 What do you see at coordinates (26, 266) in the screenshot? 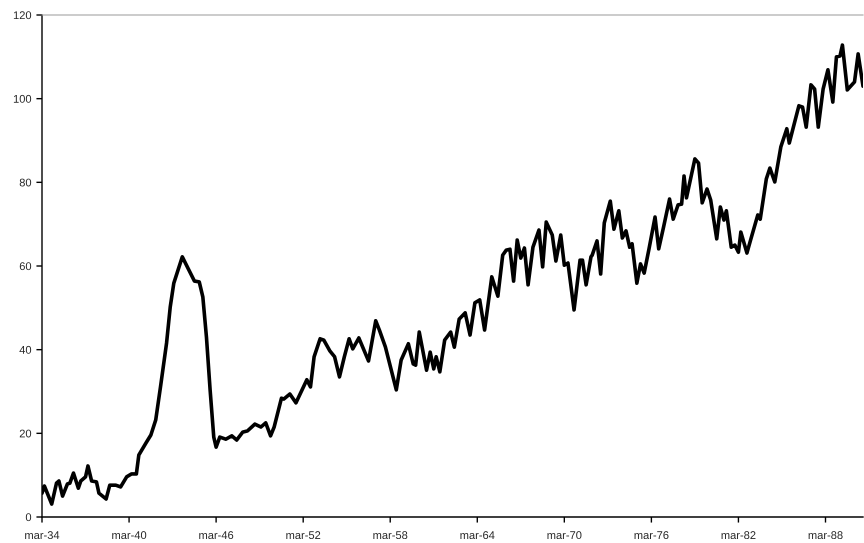
I see `y-tick-label: 60` at bounding box center [26, 266].